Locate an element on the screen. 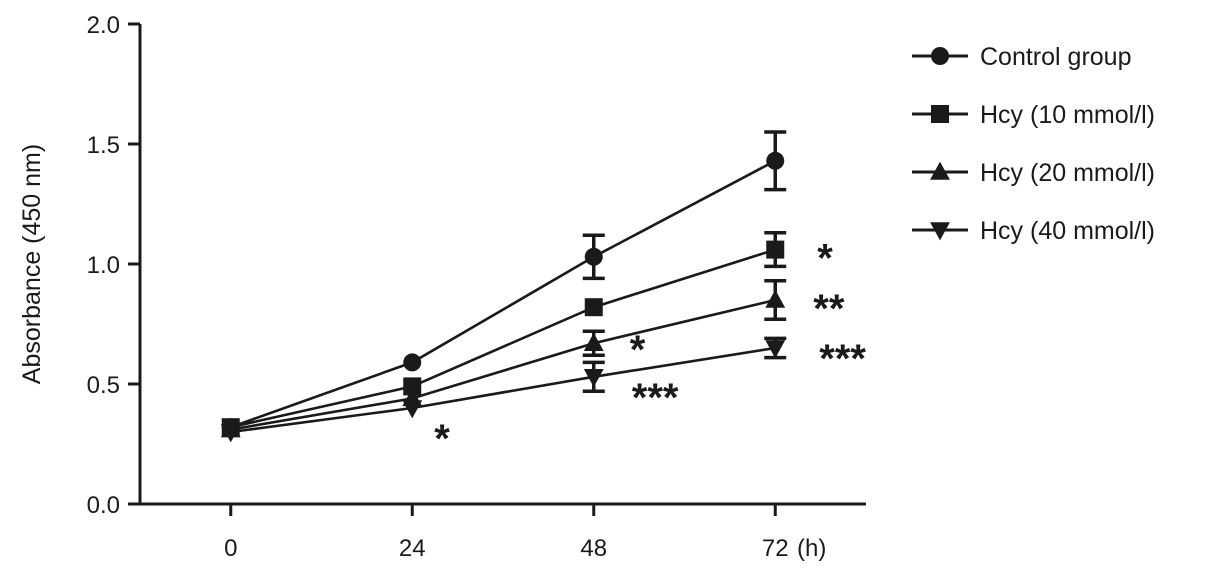 The width and height of the screenshot is (1205, 578). significance-label: ** is located at coordinates (829, 309).